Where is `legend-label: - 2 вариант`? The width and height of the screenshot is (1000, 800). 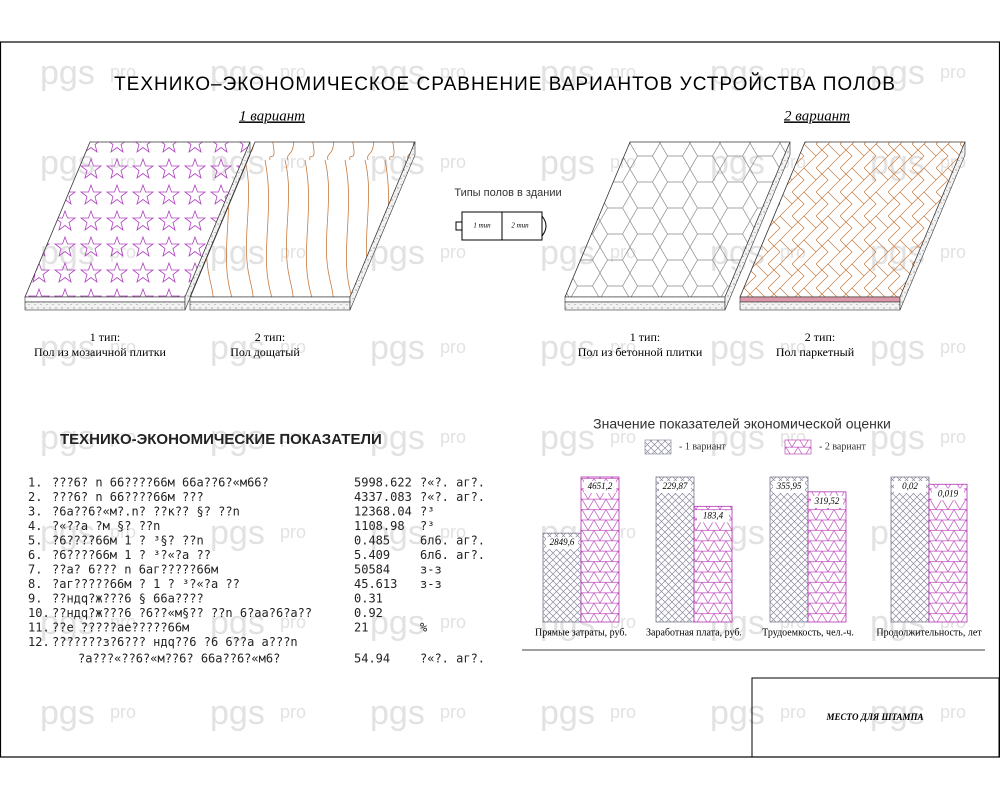
legend-label: - 2 вариант is located at coordinates (843, 446).